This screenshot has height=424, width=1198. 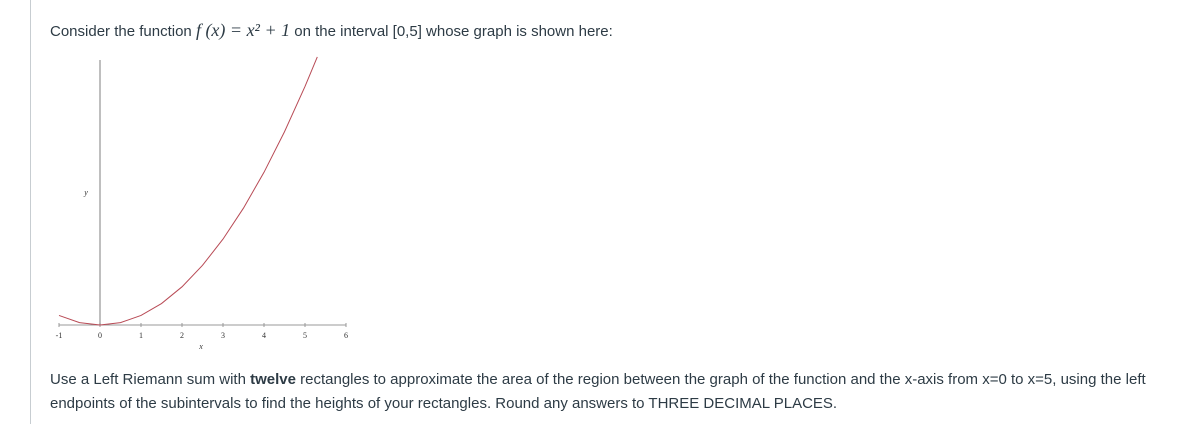 I want to click on question-bold: twelve, so click(x=273, y=379).